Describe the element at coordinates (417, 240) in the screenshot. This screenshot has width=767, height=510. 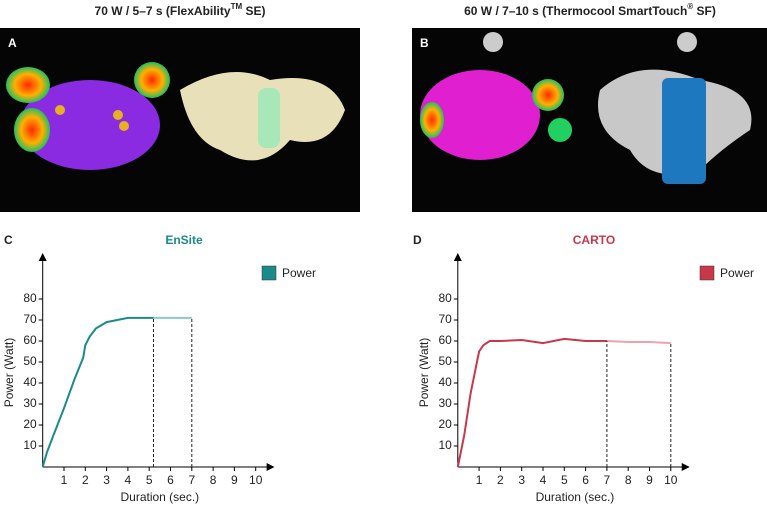
I see `panel-letter: D` at that location.